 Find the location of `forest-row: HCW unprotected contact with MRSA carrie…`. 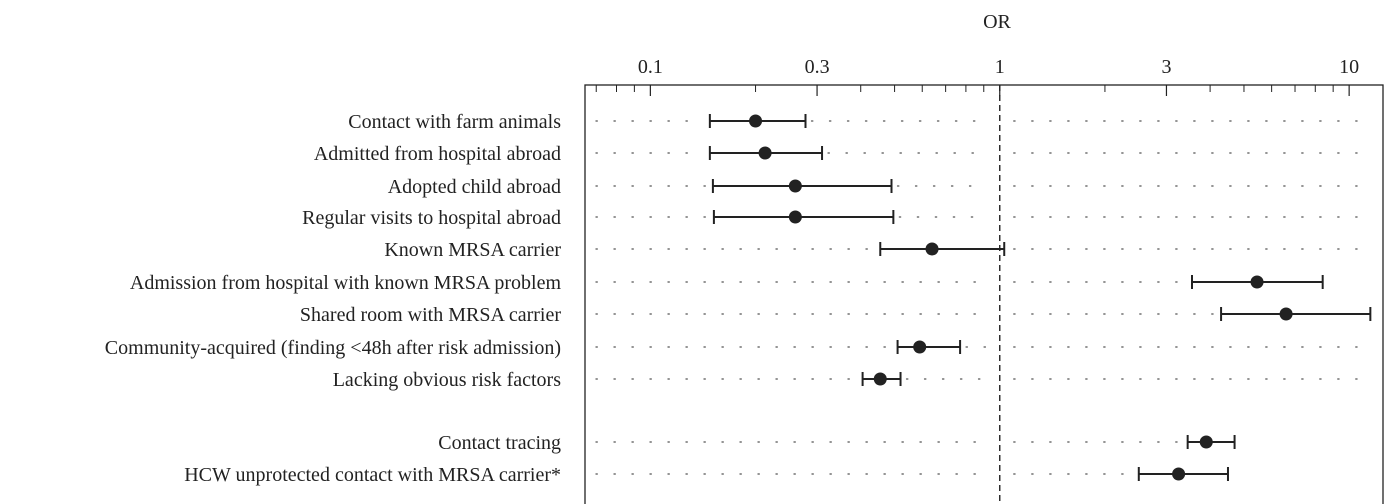

forest-row: HCW unprotected contact with MRSA carrie… is located at coordinates (706, 475).